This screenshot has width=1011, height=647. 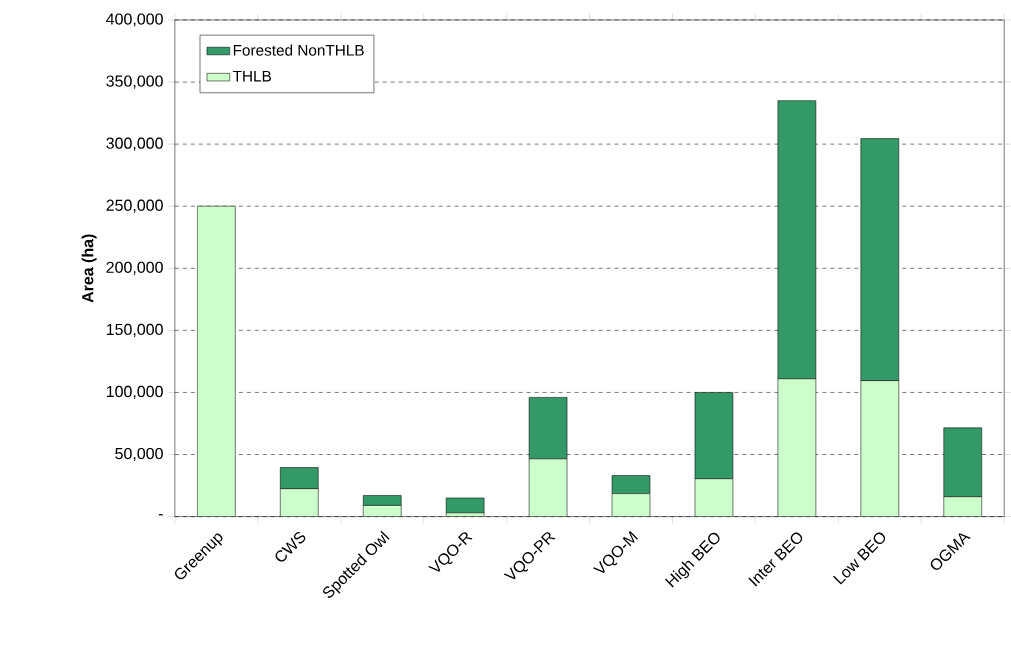 What do you see at coordinates (139, 454) in the screenshot?
I see `y-tick-label: 50,000` at bounding box center [139, 454].